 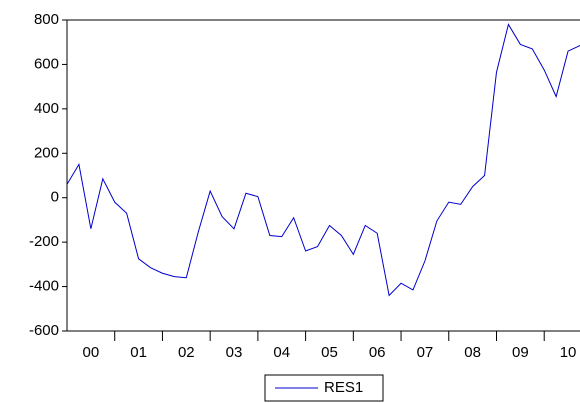 What do you see at coordinates (91, 352) in the screenshot?
I see `x-tick-label: 00` at bounding box center [91, 352].